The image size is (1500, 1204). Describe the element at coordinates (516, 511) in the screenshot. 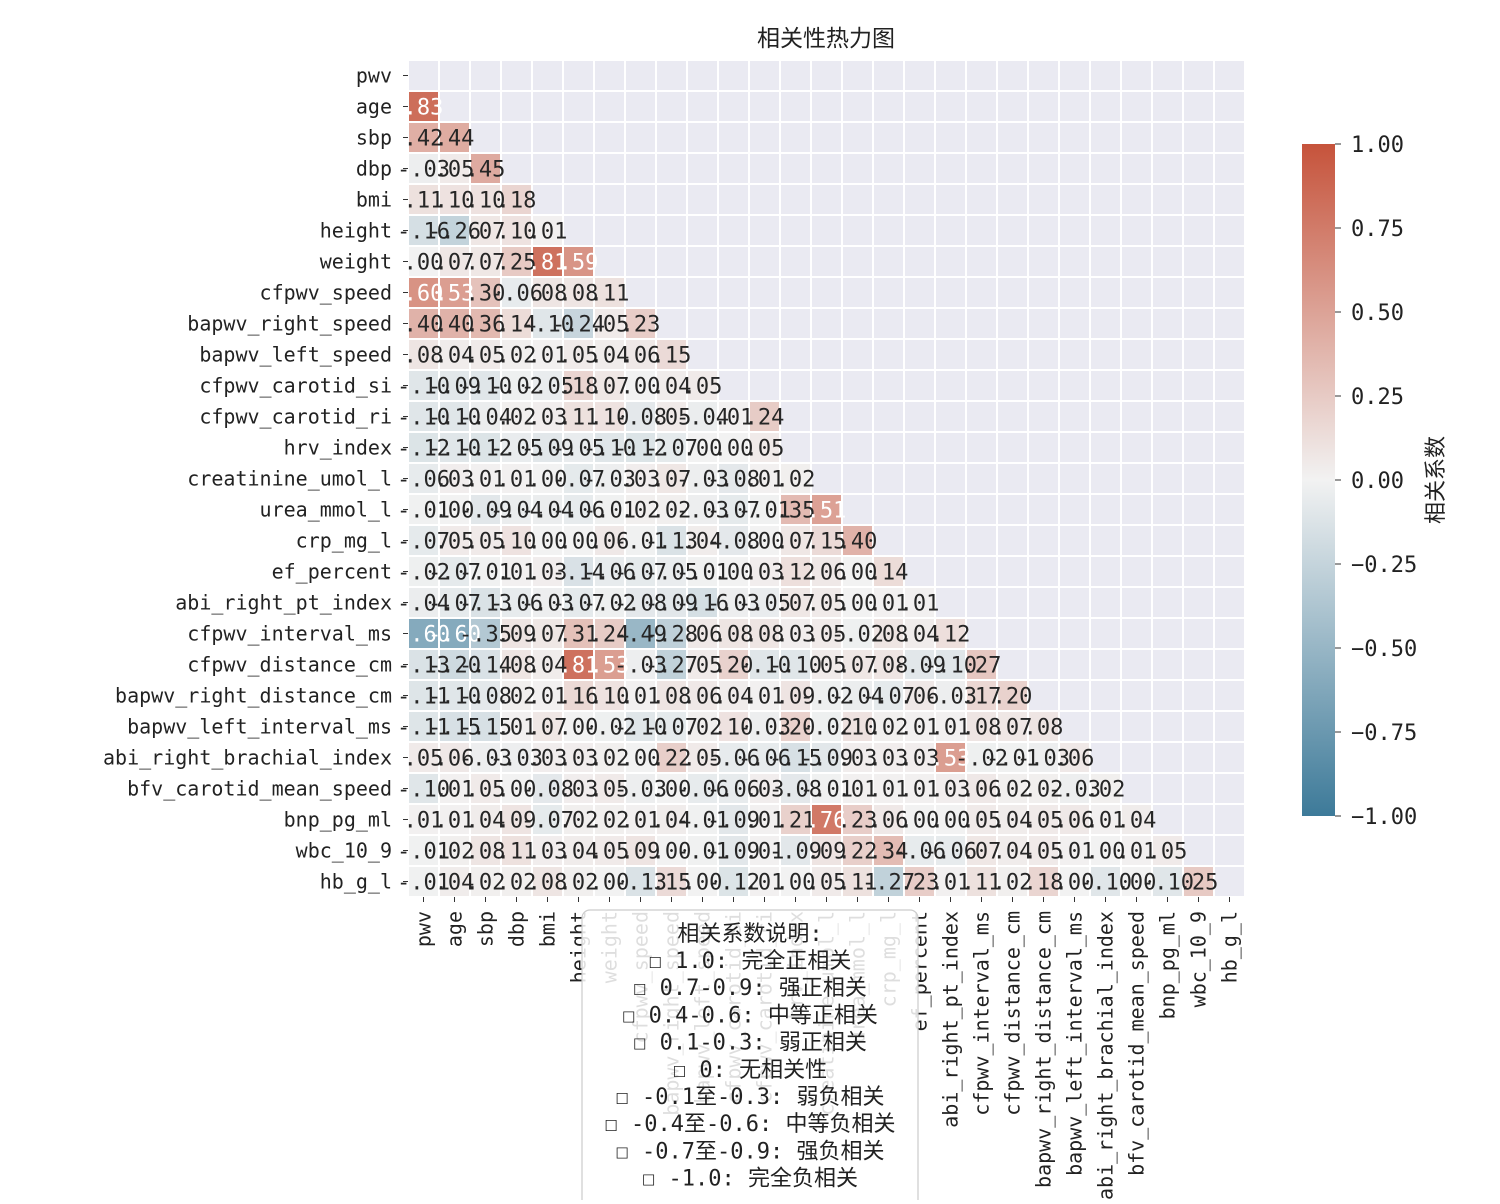

I see `cell-annotation: -.04` at that location.